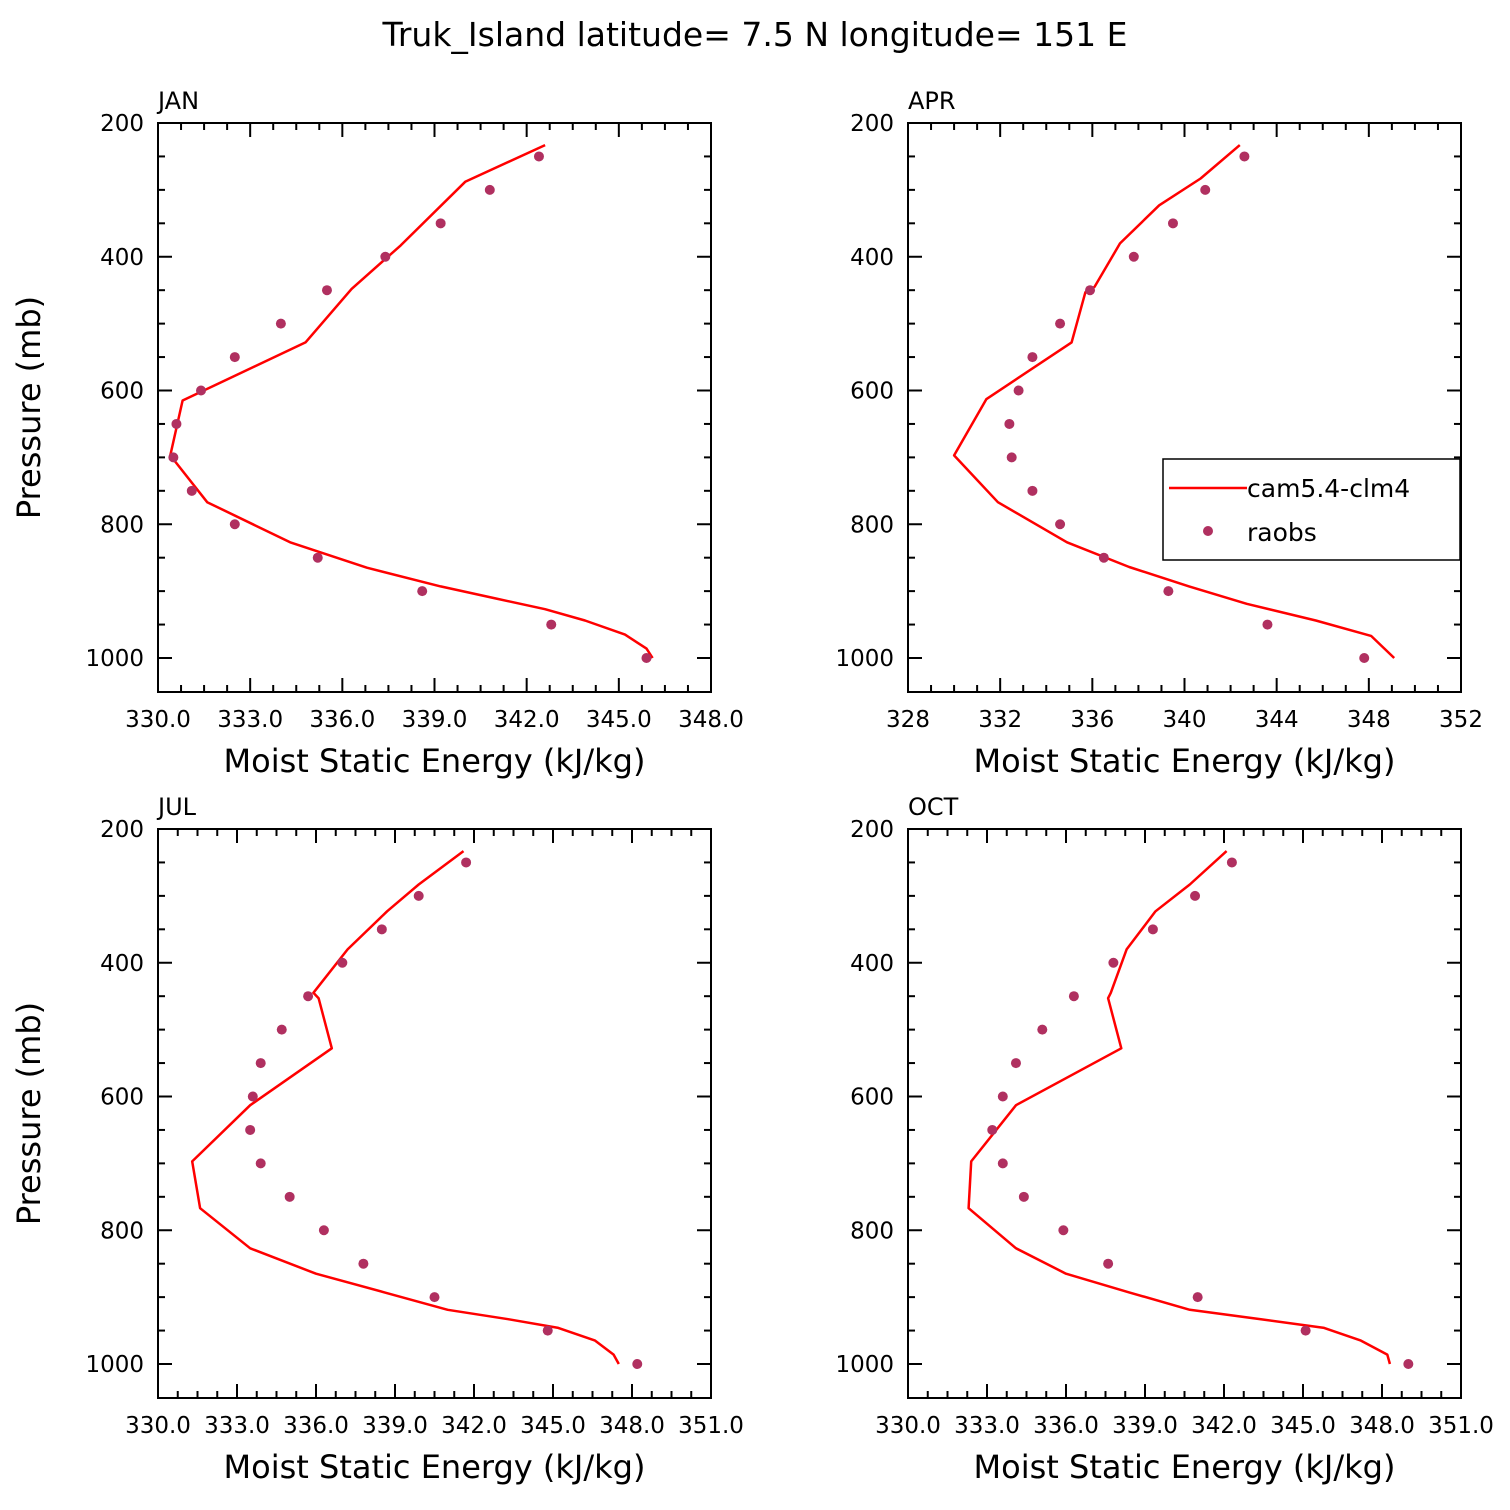 The height and width of the screenshot is (1510, 1510). Describe the element at coordinates (1282, 532) in the screenshot. I see `legend-label-obs: raobs` at that location.